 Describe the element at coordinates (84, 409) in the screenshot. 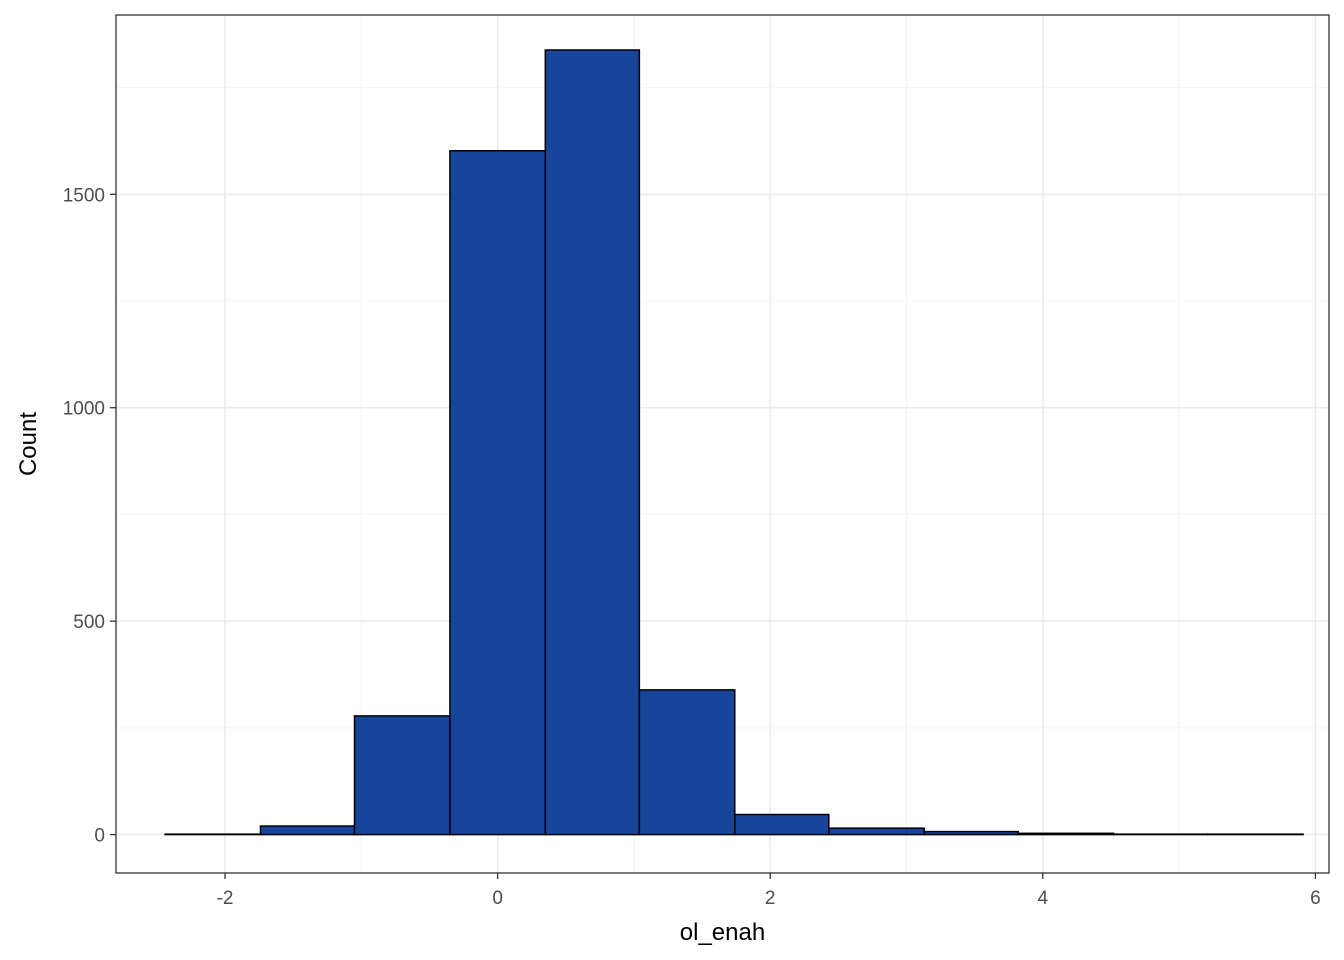

I see `y-tick-label: 1000` at that location.